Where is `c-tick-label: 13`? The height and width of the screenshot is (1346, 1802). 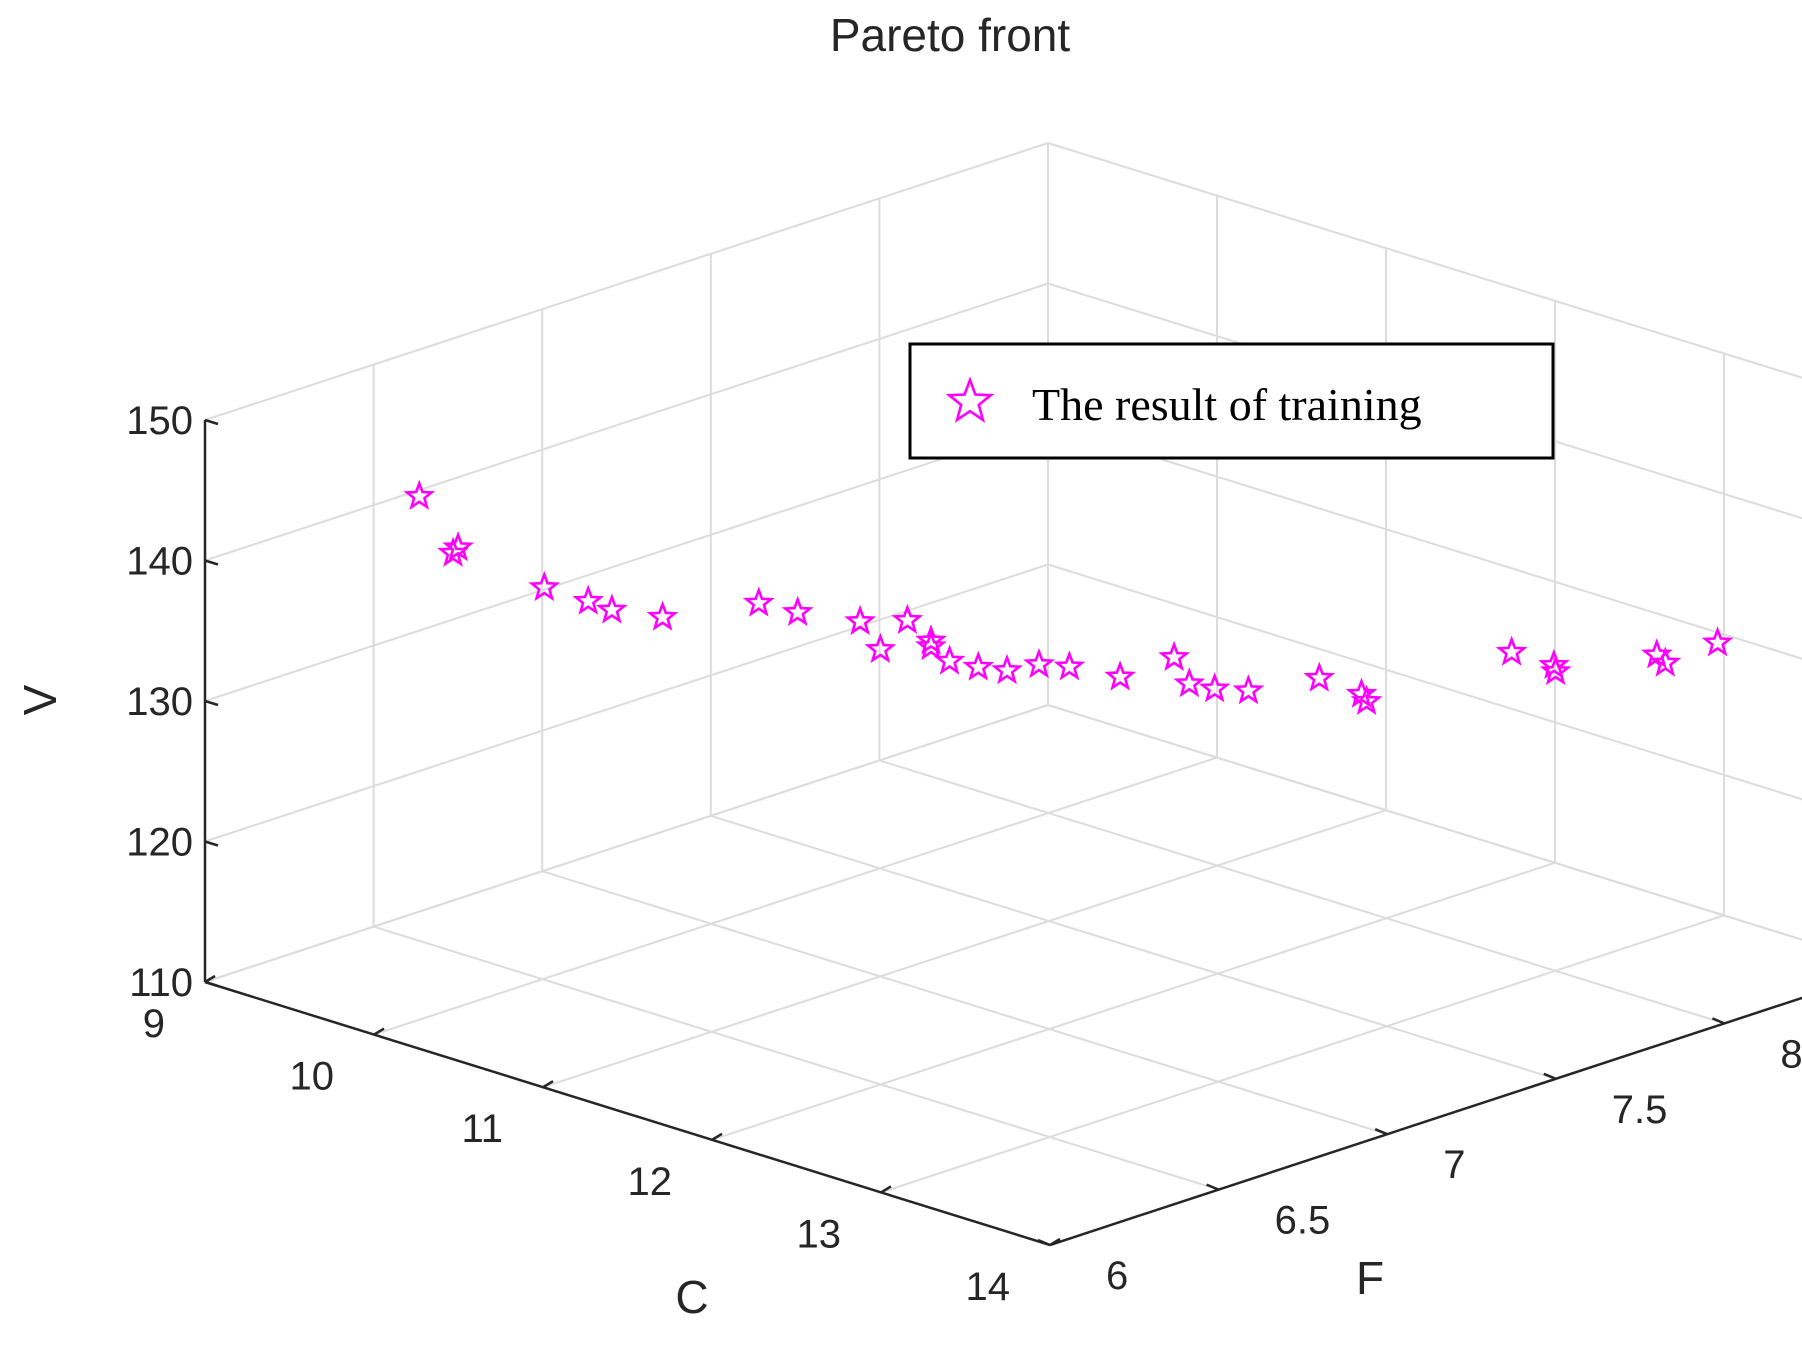
c-tick-label: 13 is located at coordinates (819, 1234).